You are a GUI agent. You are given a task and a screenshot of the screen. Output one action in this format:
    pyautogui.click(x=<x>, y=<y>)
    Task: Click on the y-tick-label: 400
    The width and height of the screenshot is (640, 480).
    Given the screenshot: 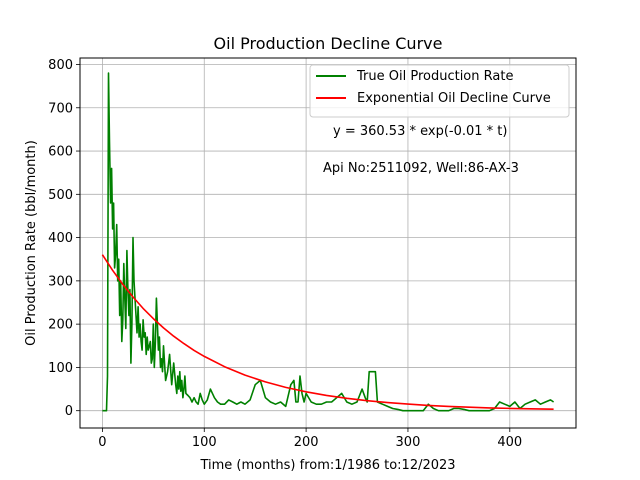 What is the action you would take?
    pyautogui.click(x=60, y=238)
    